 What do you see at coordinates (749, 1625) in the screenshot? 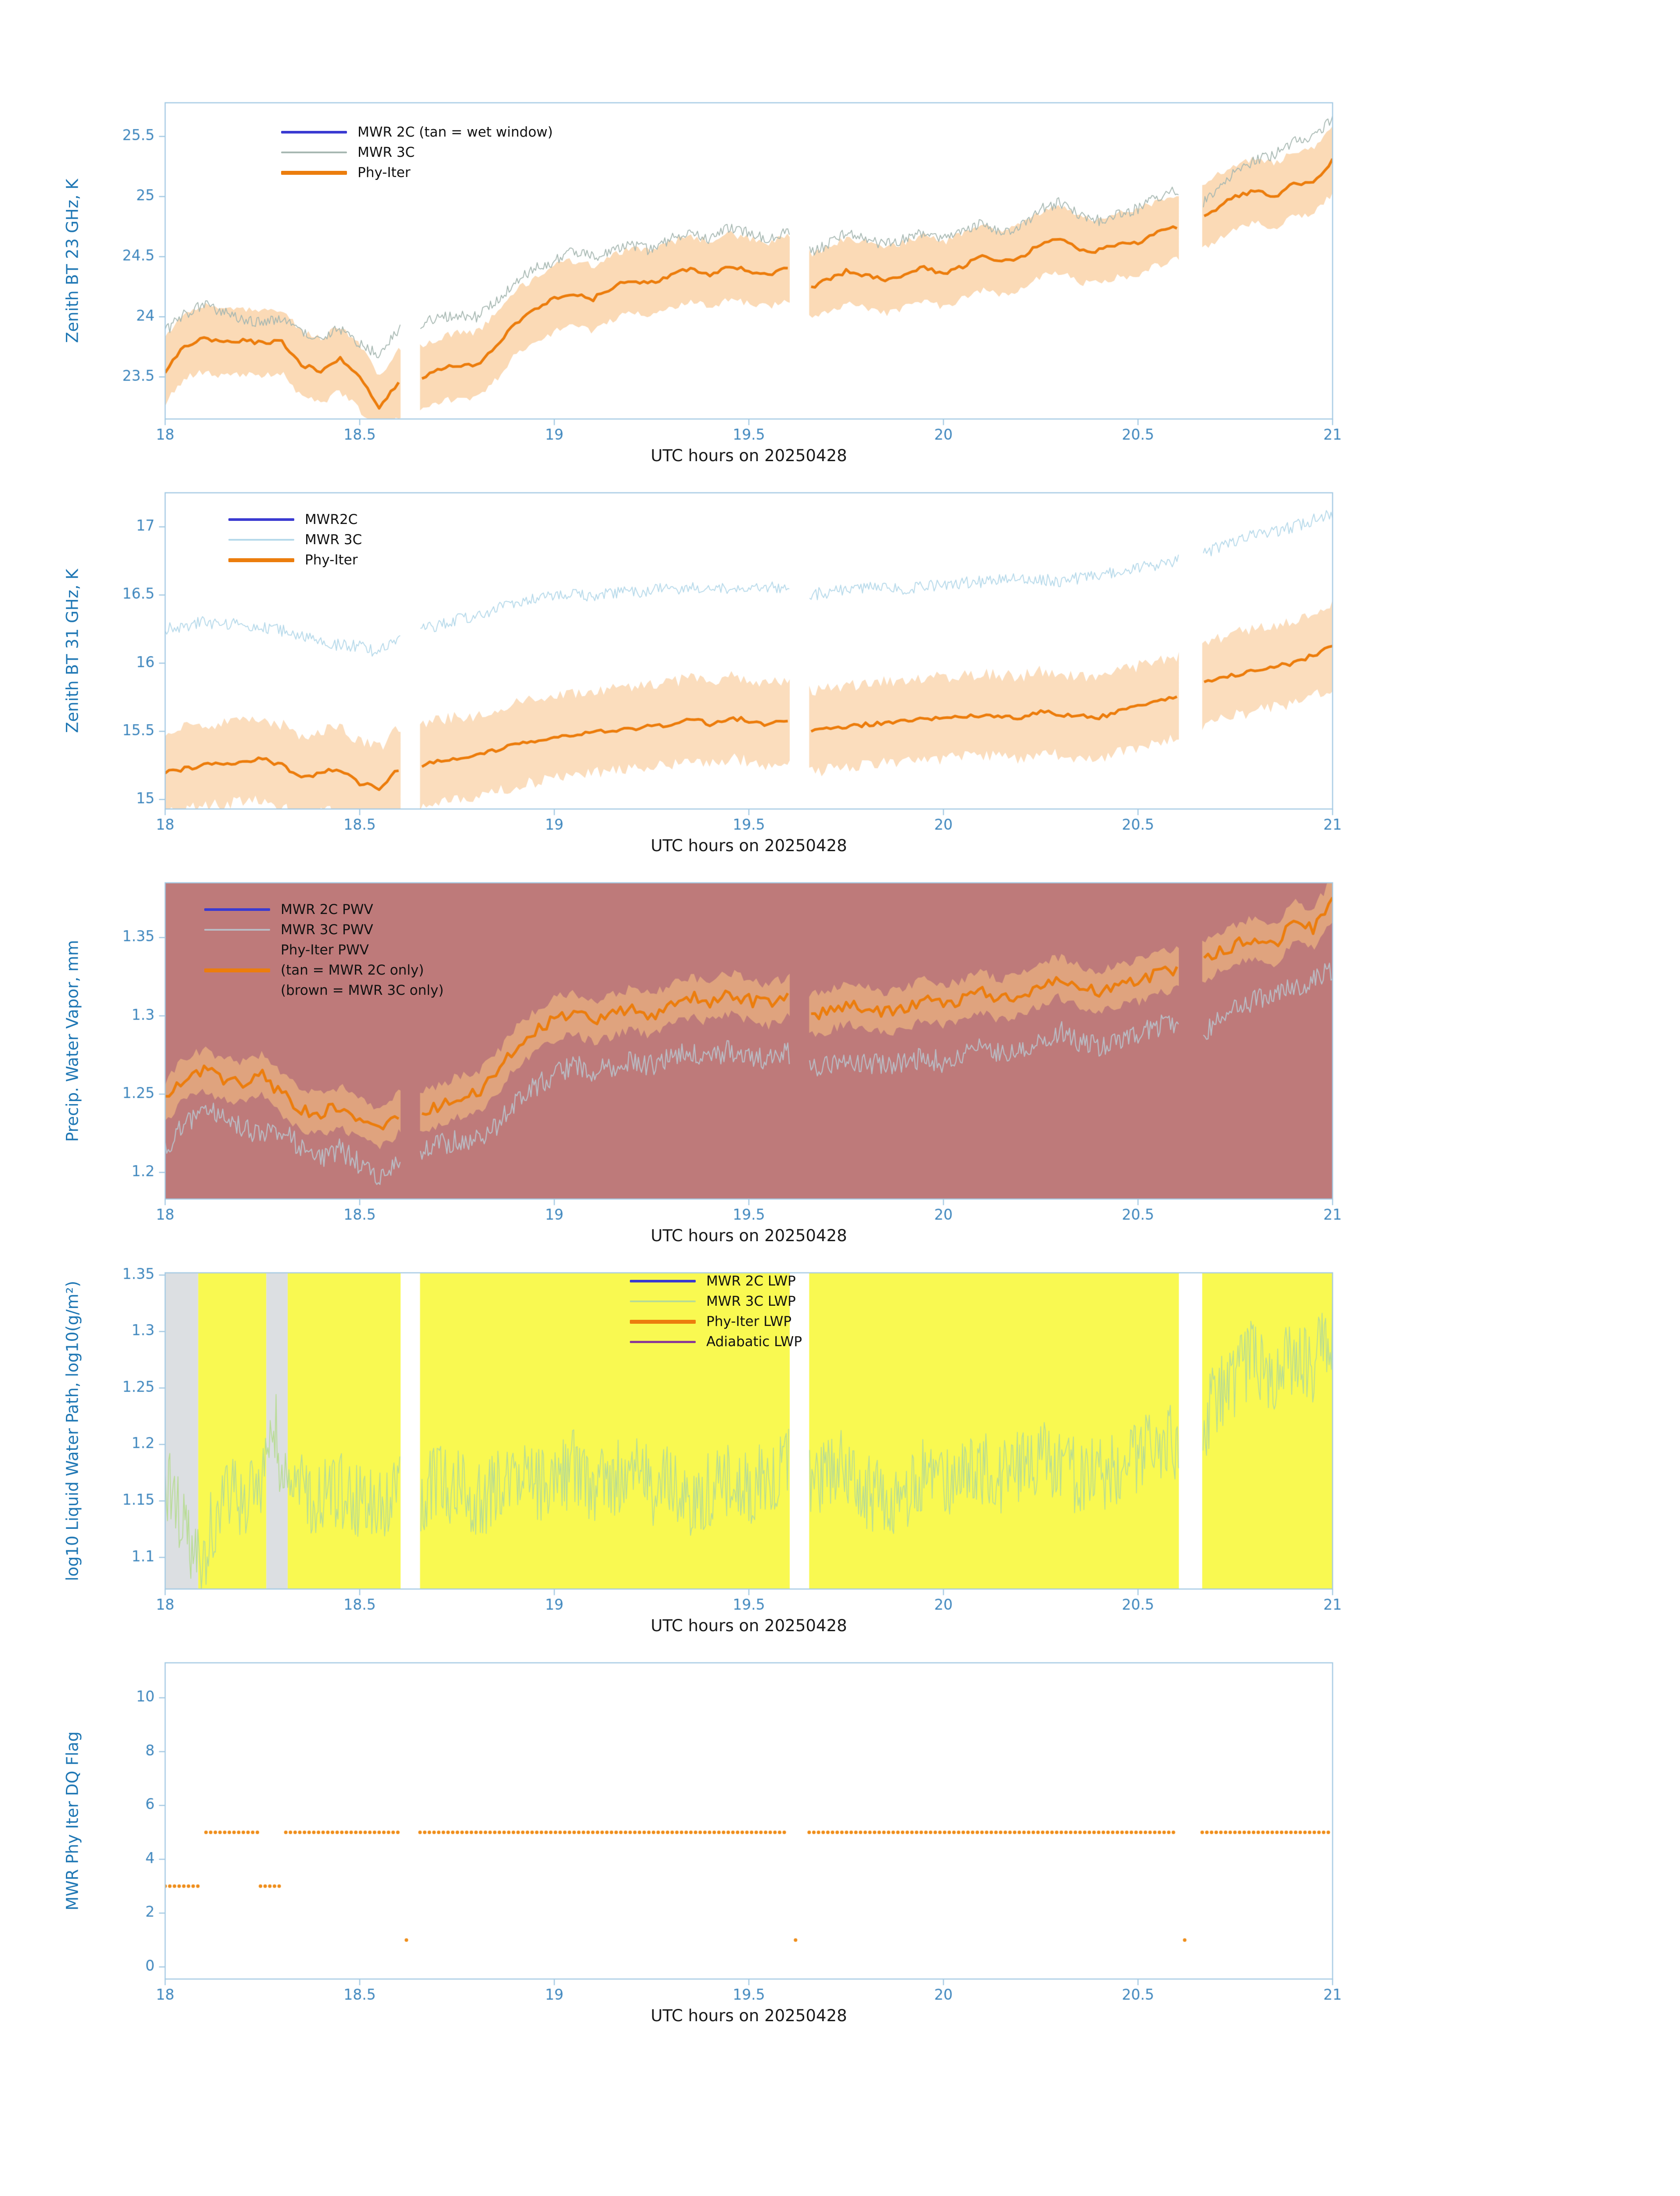
I see `x-axis-label-lwp: UTC hours on 20250428` at bounding box center [749, 1625].